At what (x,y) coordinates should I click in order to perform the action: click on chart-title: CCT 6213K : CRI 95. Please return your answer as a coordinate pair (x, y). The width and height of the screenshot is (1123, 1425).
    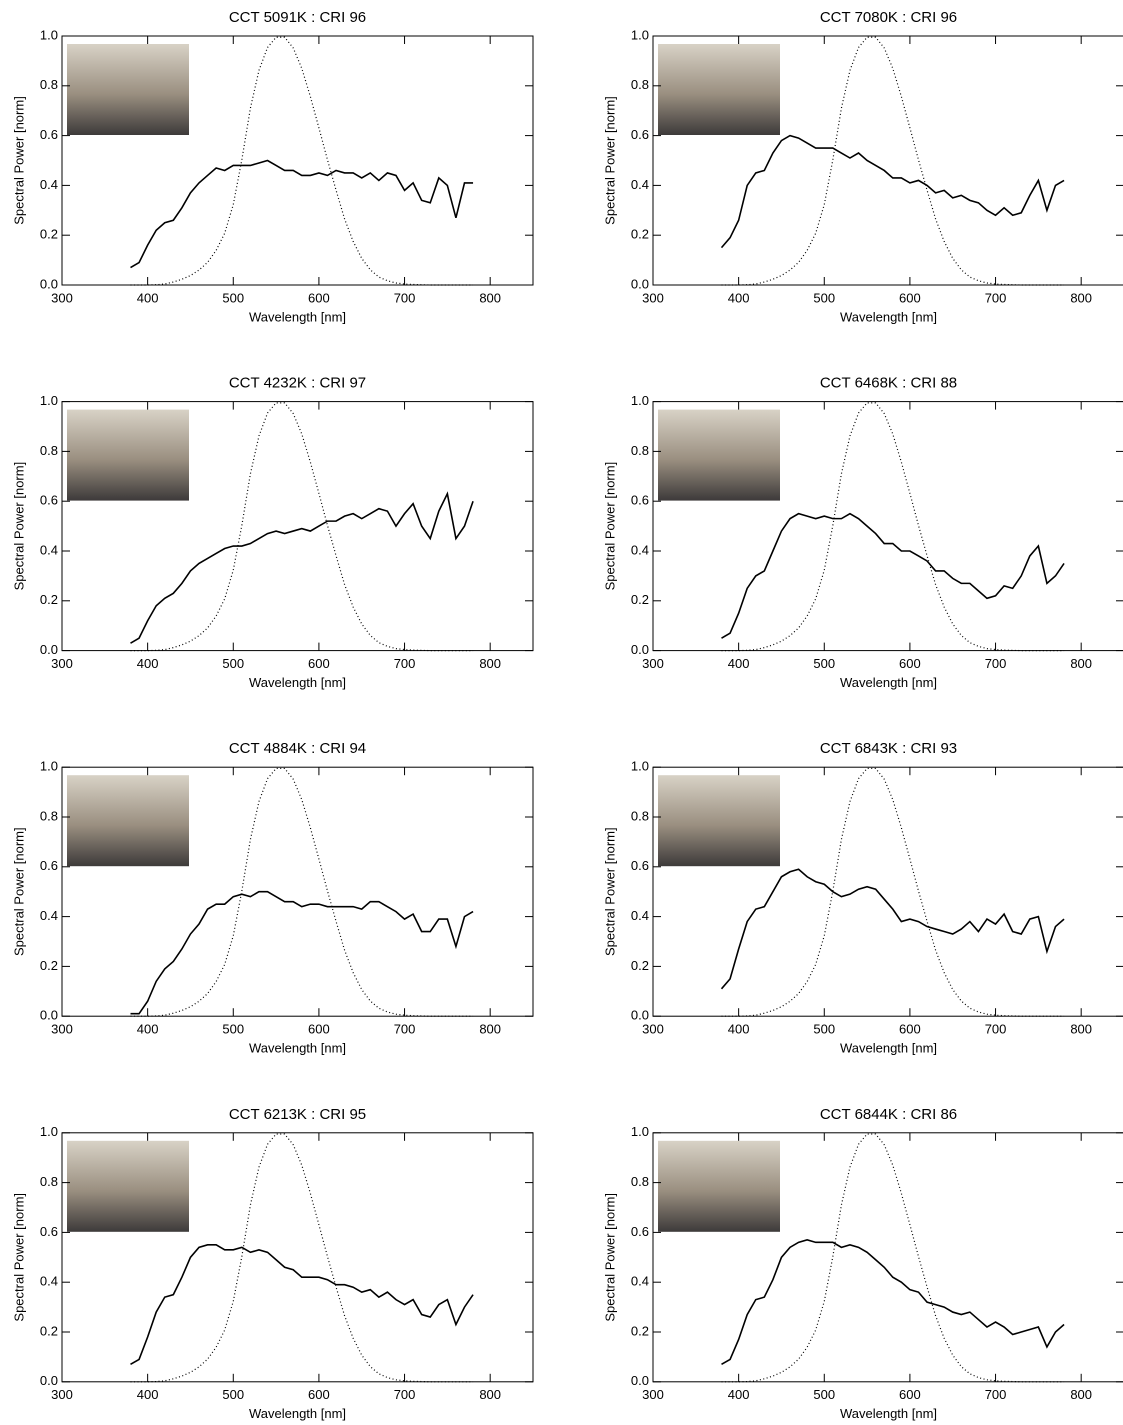
    Looking at the image, I should click on (297, 1114).